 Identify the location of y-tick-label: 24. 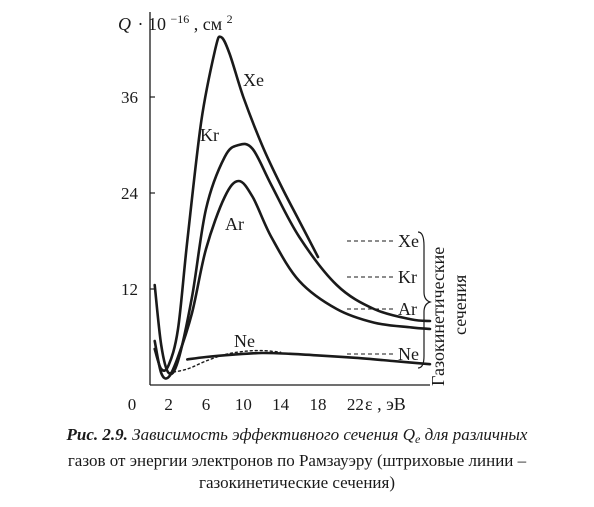
(130, 193).